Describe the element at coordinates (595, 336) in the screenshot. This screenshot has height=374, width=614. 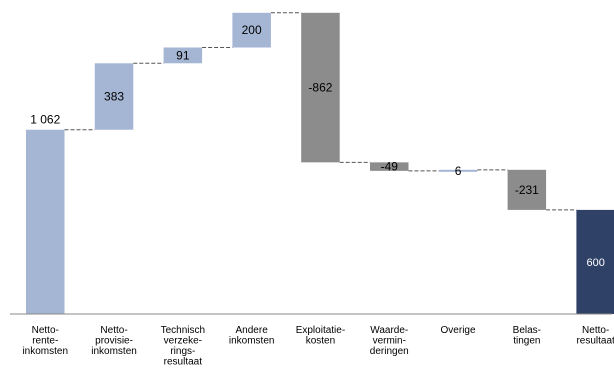
I see `category-label-9: Netto-resultaat` at that location.